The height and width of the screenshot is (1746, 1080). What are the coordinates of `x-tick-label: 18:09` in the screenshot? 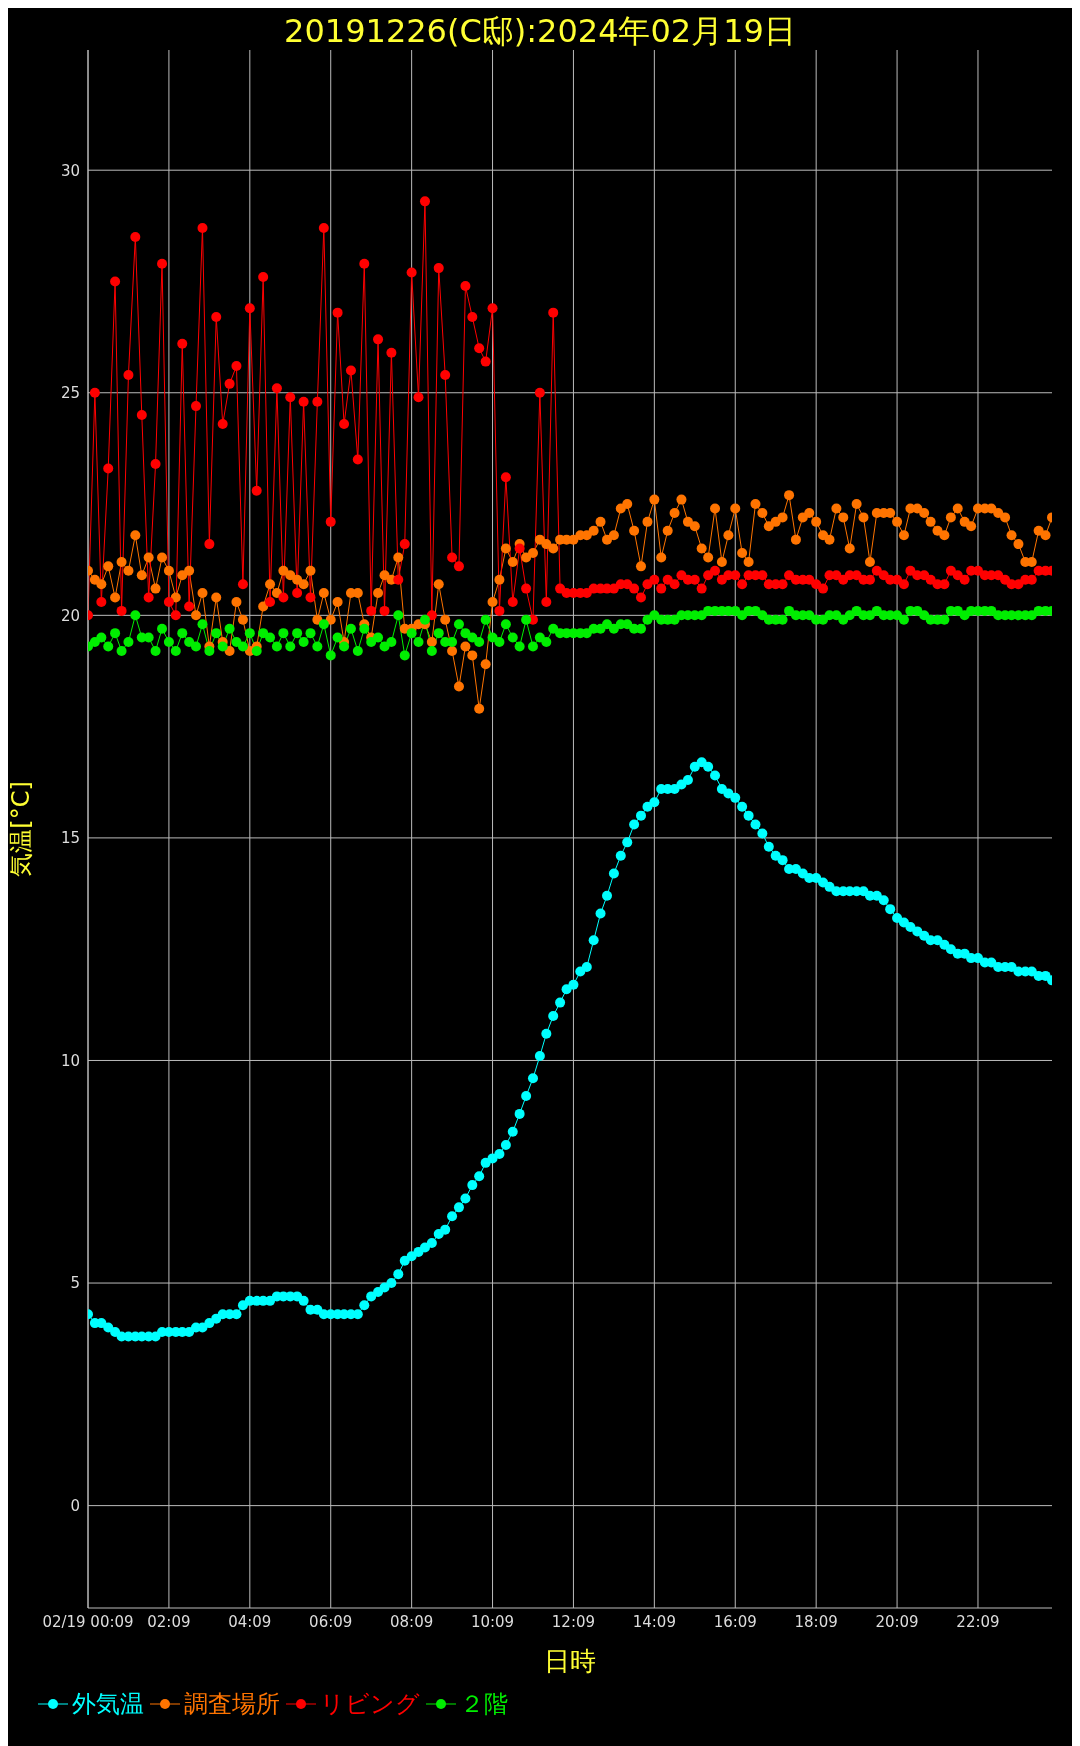 It's located at (816, 1621).